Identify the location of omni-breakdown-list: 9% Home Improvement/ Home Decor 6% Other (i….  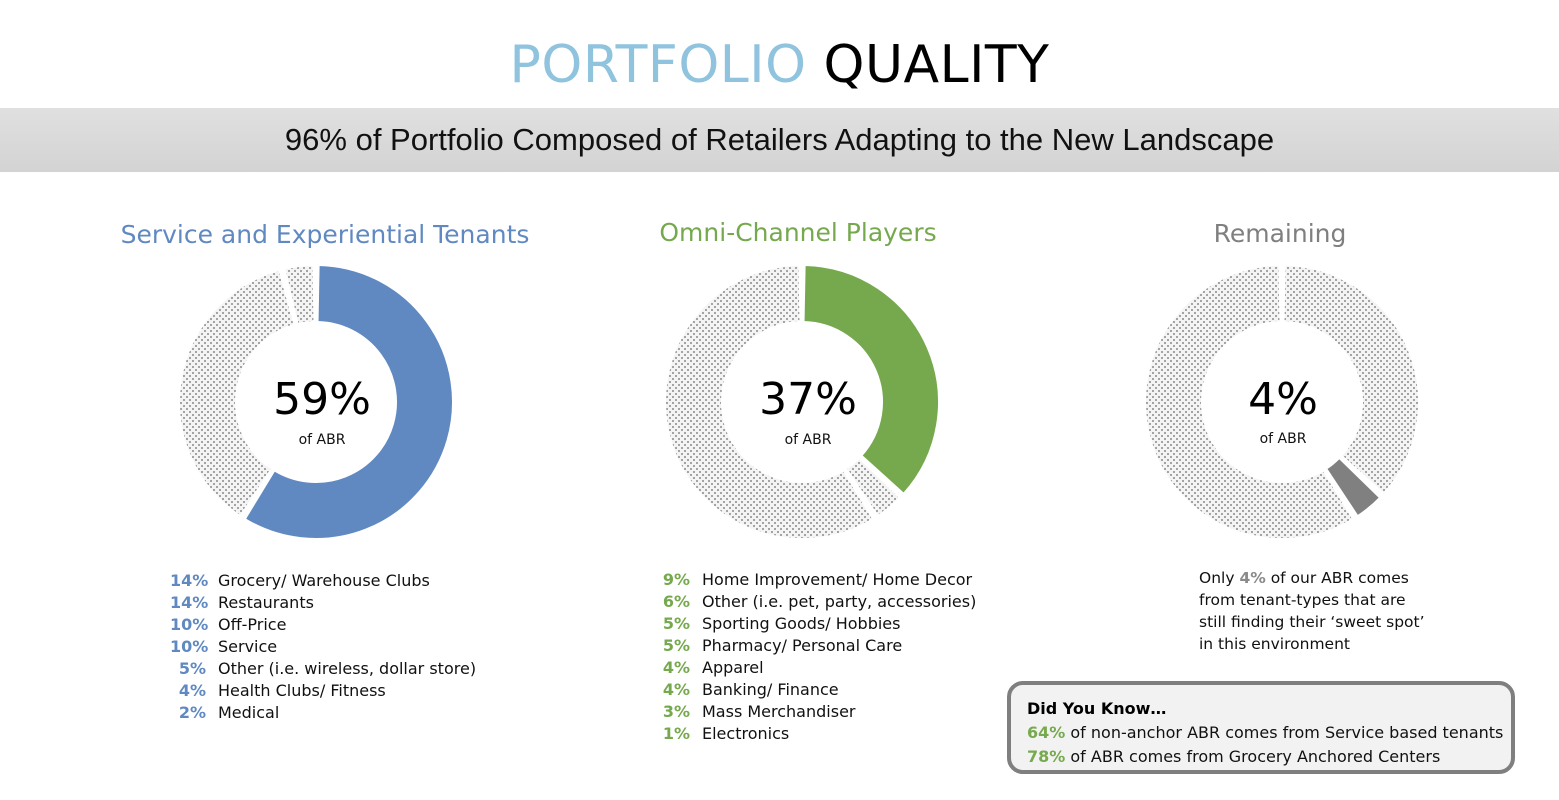
(824, 657).